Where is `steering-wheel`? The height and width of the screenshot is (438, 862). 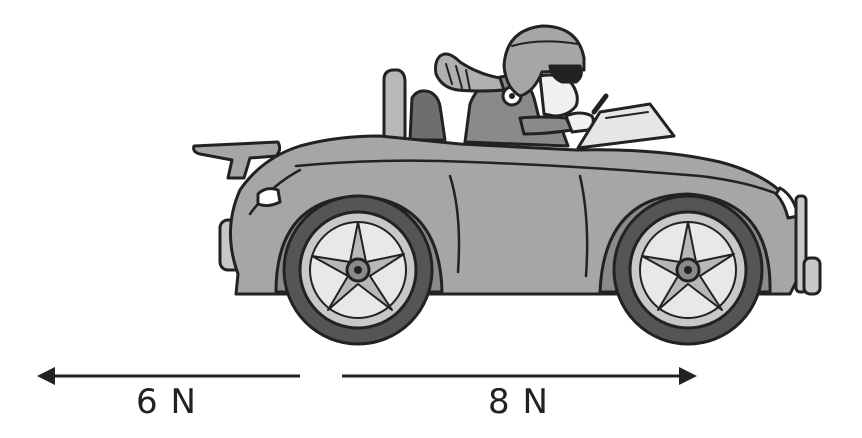 steering-wheel is located at coordinates (600, 104).